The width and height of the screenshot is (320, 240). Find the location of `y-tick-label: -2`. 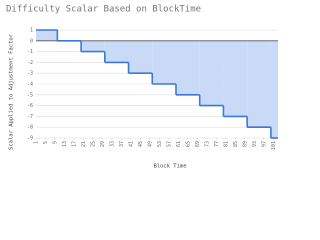

y-tick-label: -2 is located at coordinates (30, 63).